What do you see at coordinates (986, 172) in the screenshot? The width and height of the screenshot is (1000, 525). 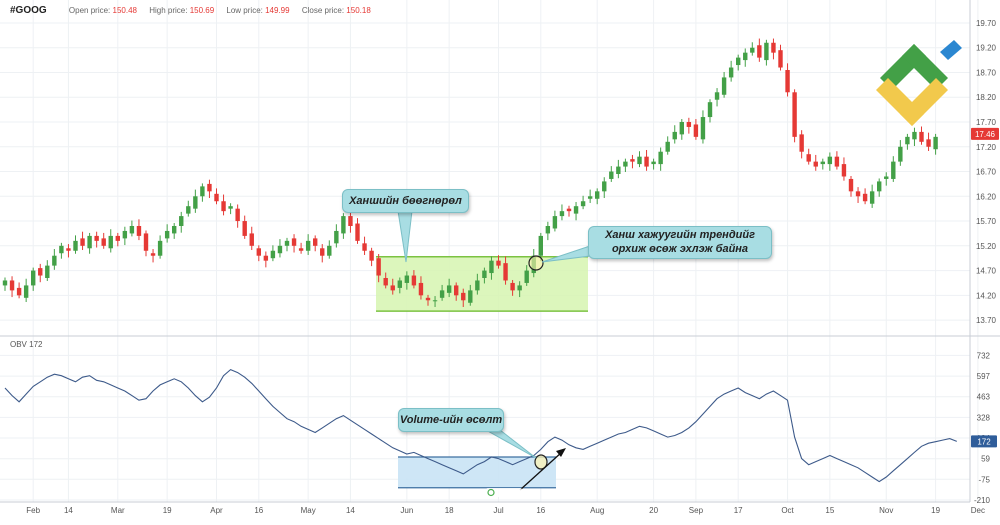 I see `price-tick-label: 16.70` at bounding box center [986, 172].